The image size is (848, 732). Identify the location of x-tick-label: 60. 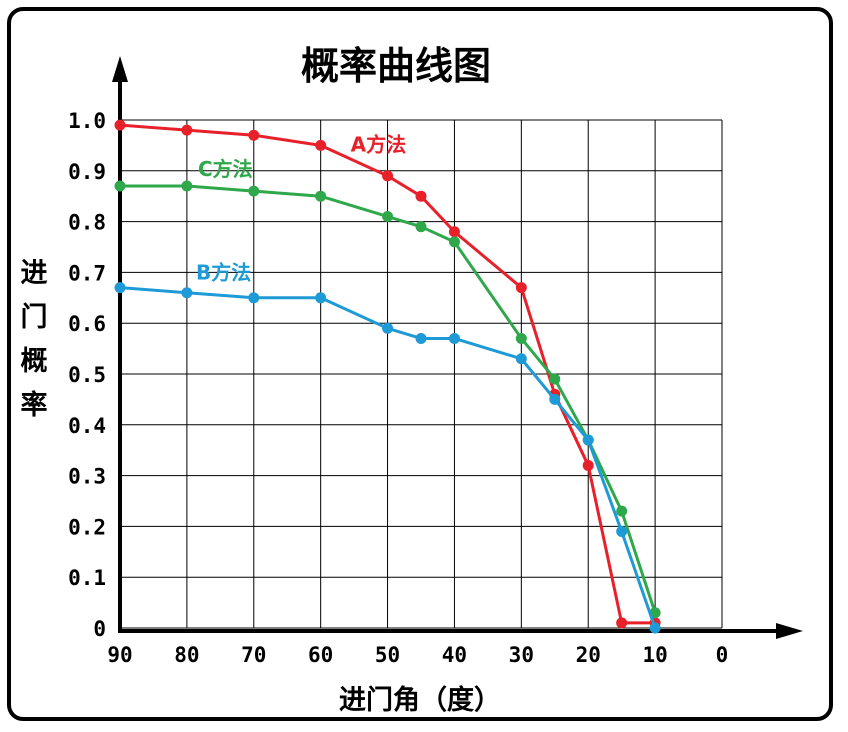
(320, 655).